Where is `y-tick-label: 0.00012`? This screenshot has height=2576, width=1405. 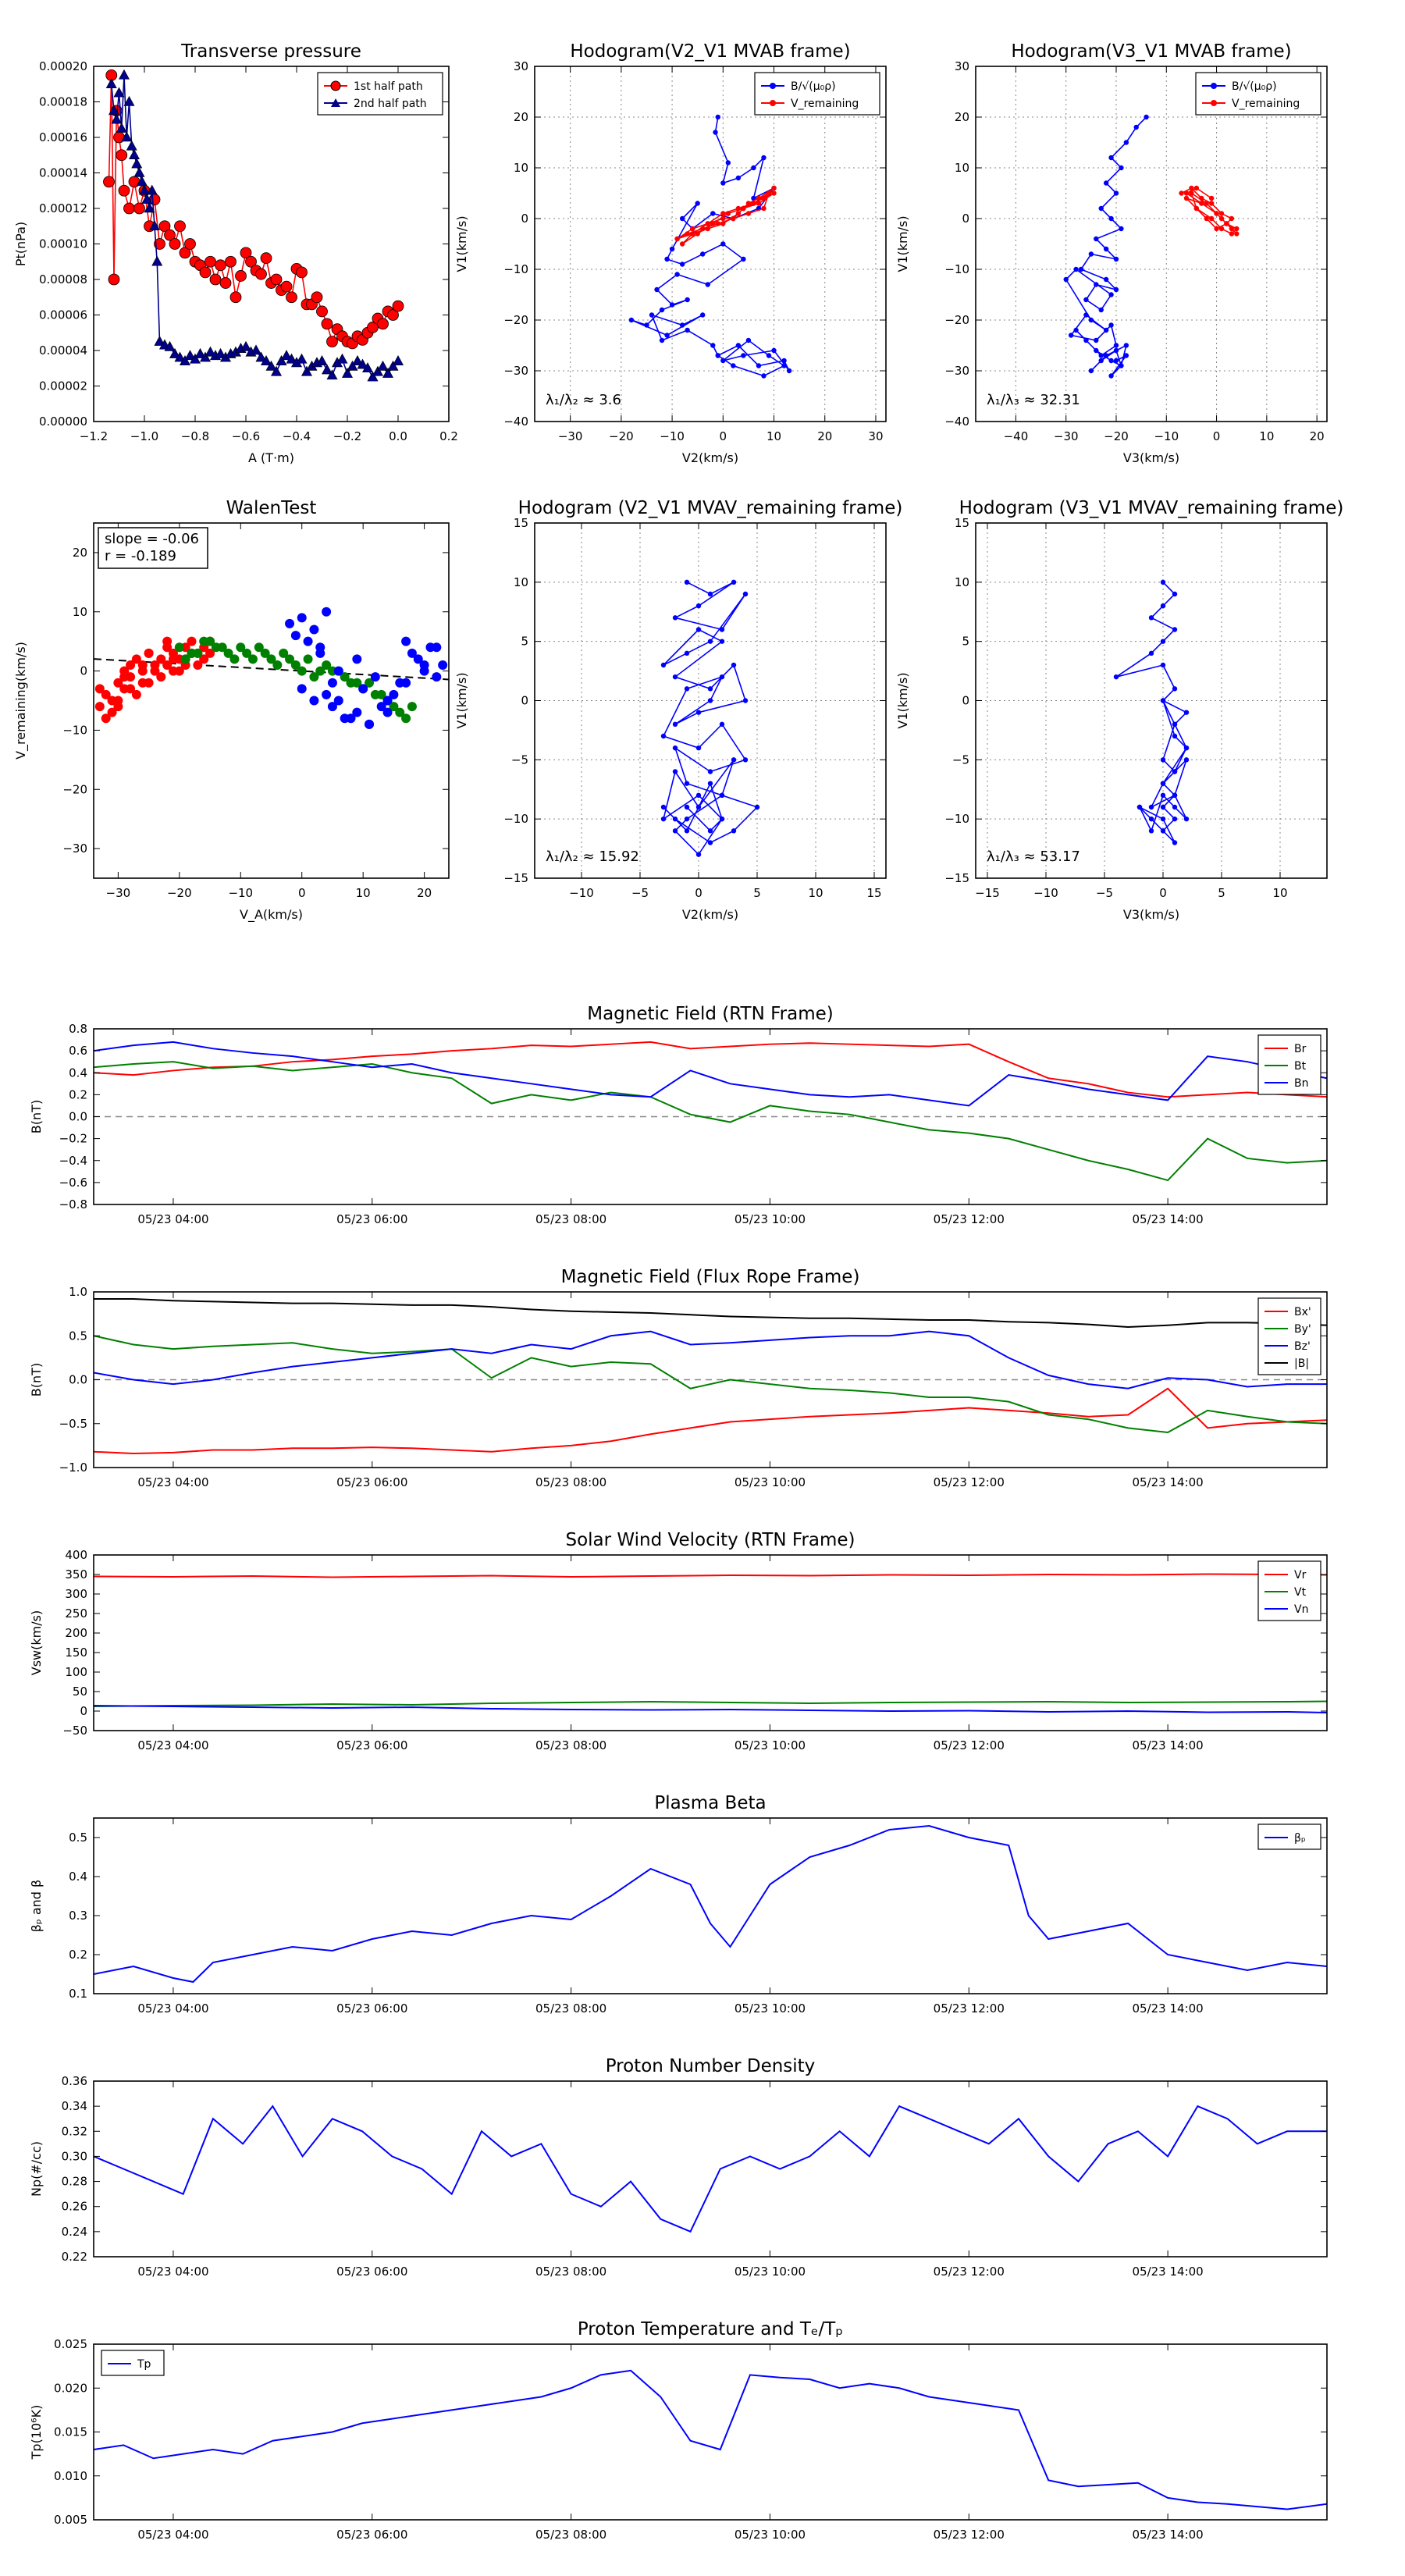 y-tick-label: 0.00012 is located at coordinates (63, 208).